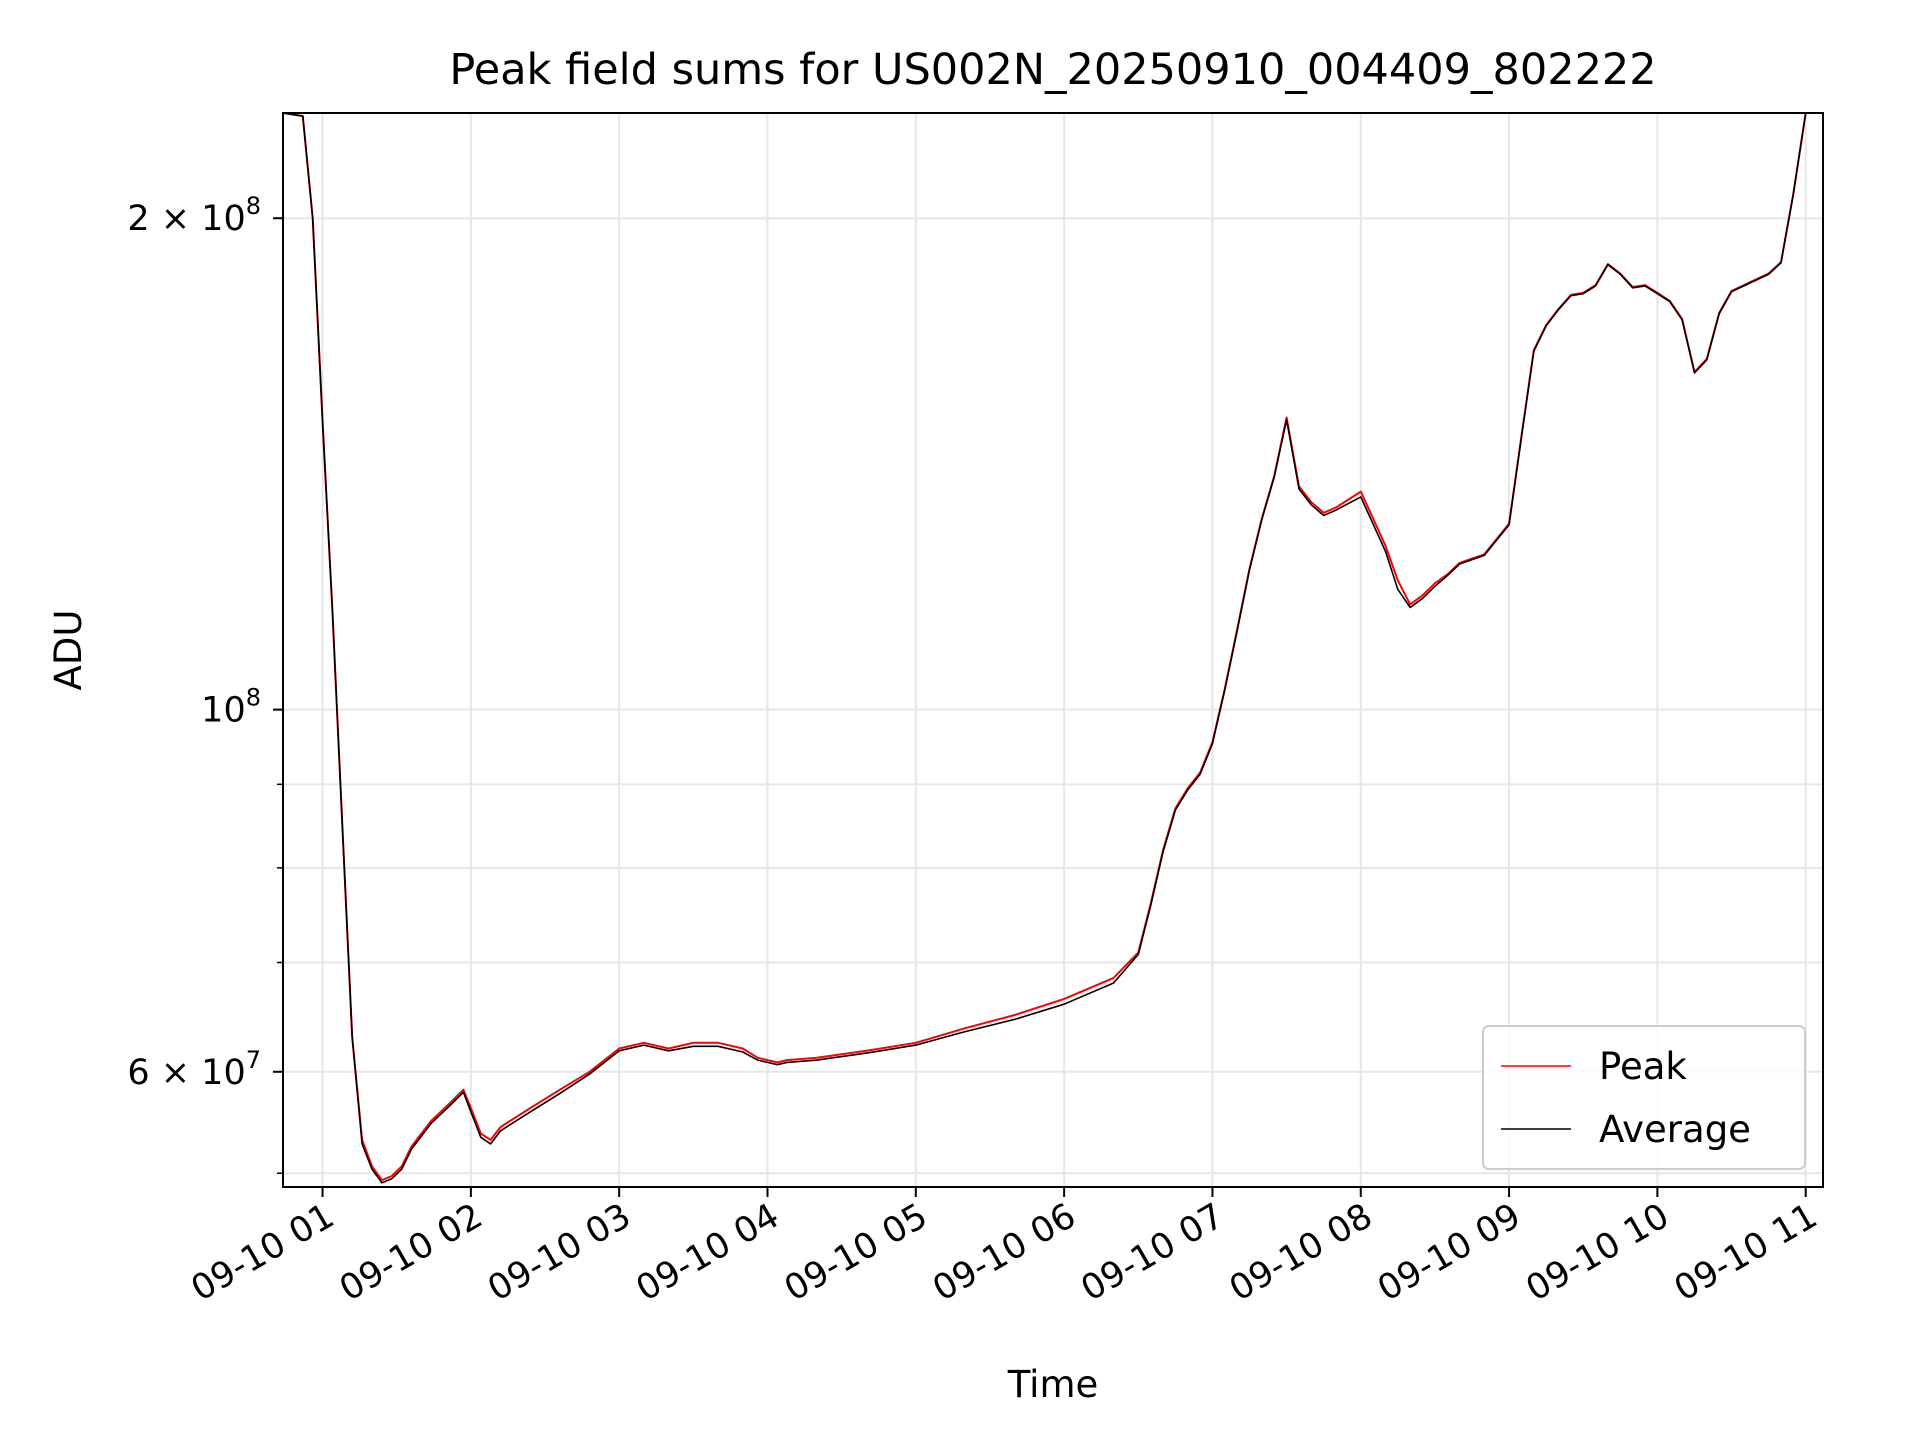 This screenshot has height=1440, width=1920. What do you see at coordinates (68, 650) in the screenshot?
I see `y-axis-label: ADU` at bounding box center [68, 650].